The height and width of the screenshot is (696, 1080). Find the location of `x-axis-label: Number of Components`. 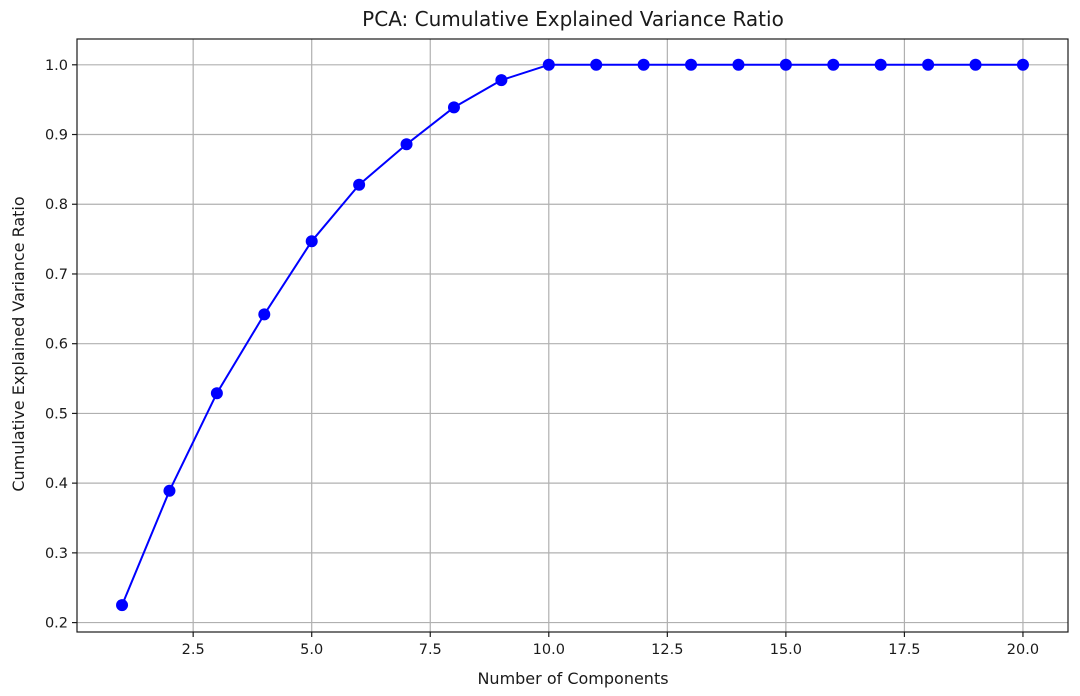

x-axis-label: Number of Components is located at coordinates (572, 678).